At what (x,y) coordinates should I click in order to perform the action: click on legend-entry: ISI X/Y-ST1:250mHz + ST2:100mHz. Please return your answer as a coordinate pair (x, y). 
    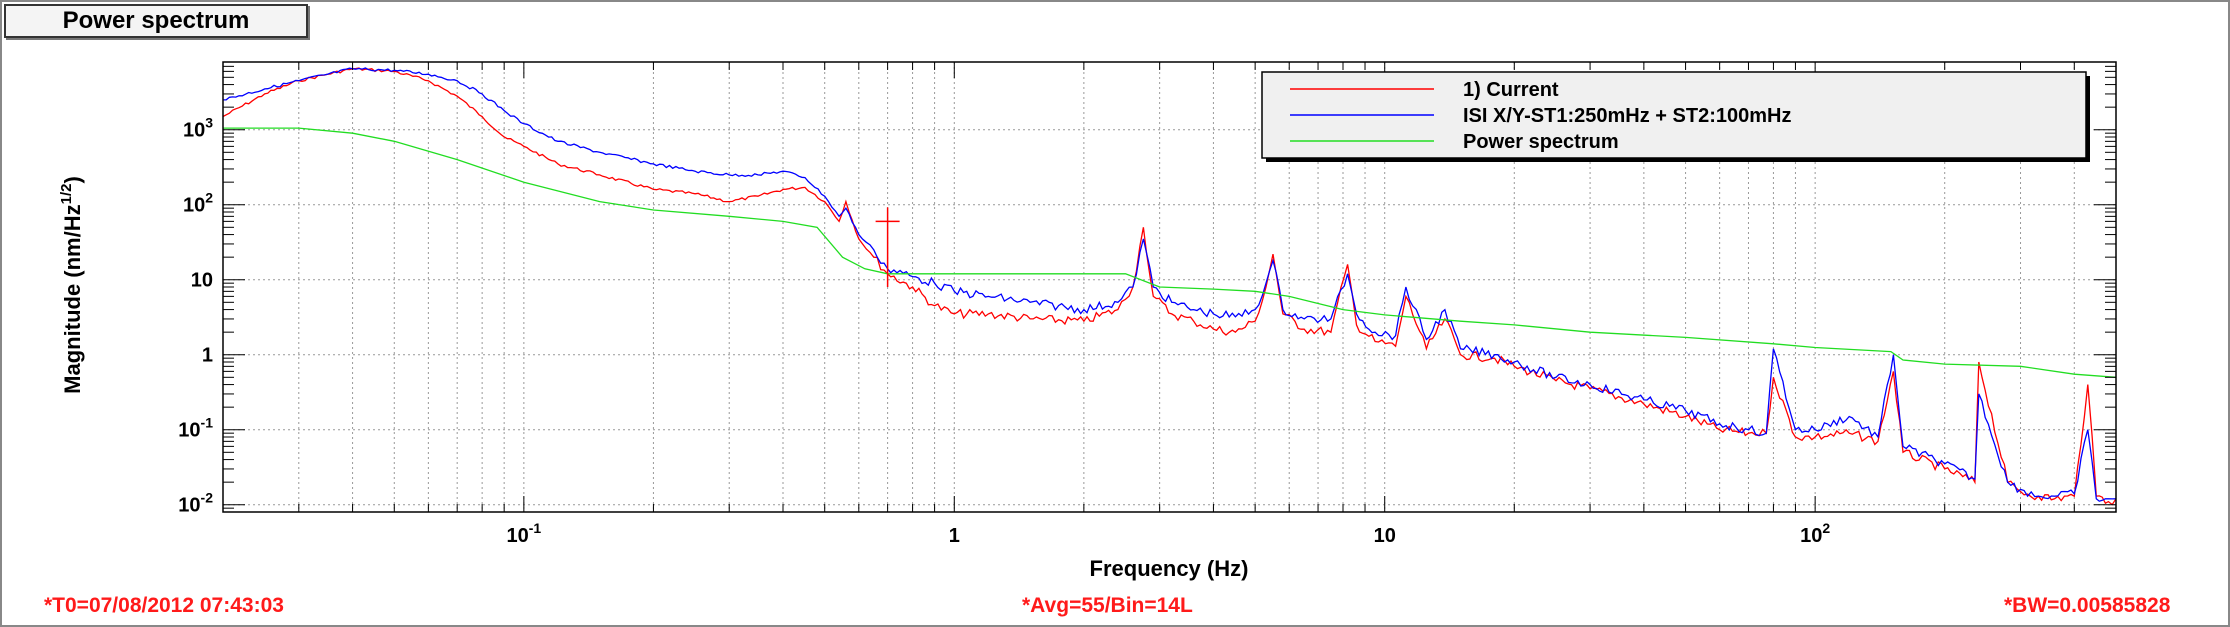
    Looking at the image, I should click on (1627, 116).